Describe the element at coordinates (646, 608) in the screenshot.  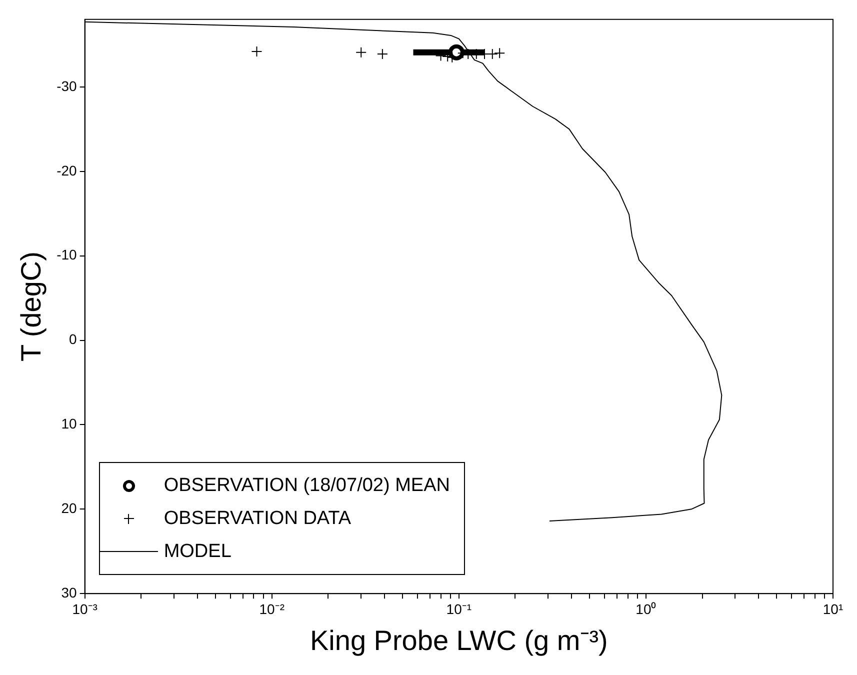
I see `x-tick-label: 10⁰` at that location.